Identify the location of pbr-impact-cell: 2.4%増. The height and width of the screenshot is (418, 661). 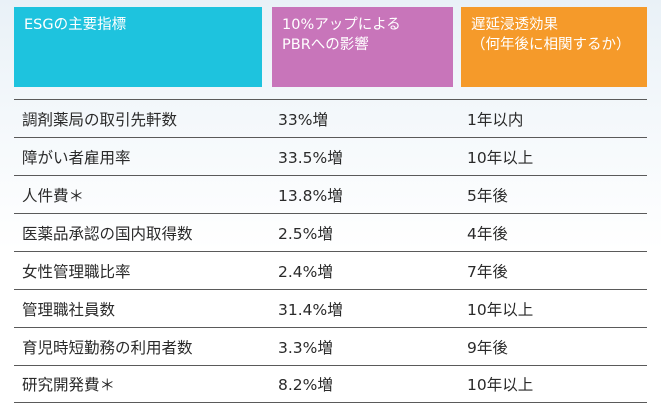
(305, 271).